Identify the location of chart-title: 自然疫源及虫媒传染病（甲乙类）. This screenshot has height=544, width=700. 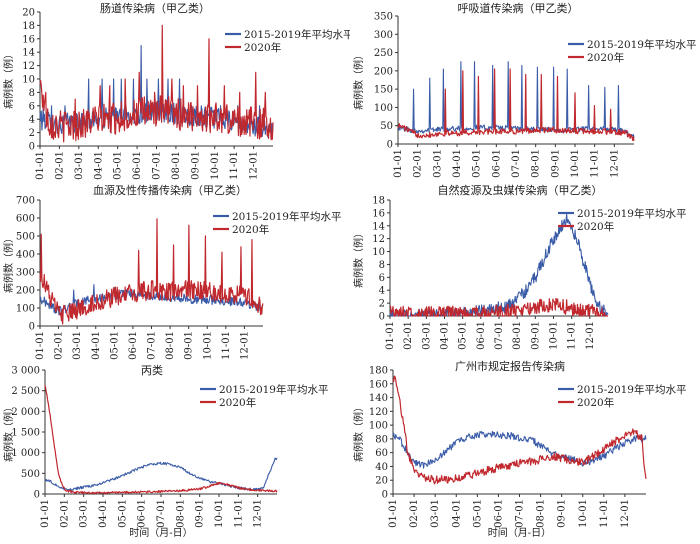
(520, 190).